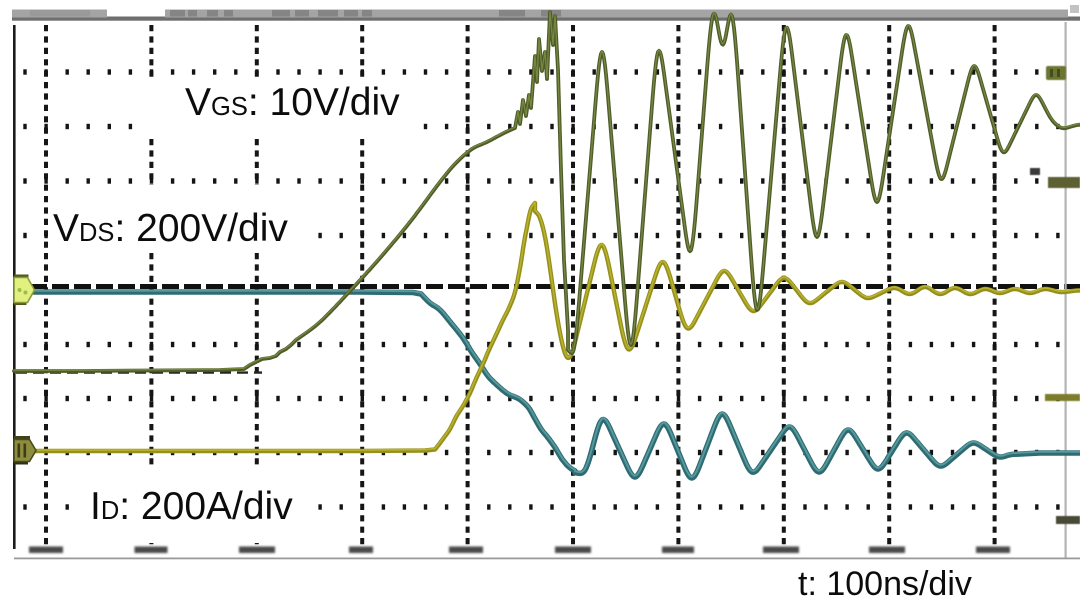 The height and width of the screenshot is (605, 1080). Describe the element at coordinates (191, 506) in the screenshot. I see `svg-text: ID: 200A/div` at that location.